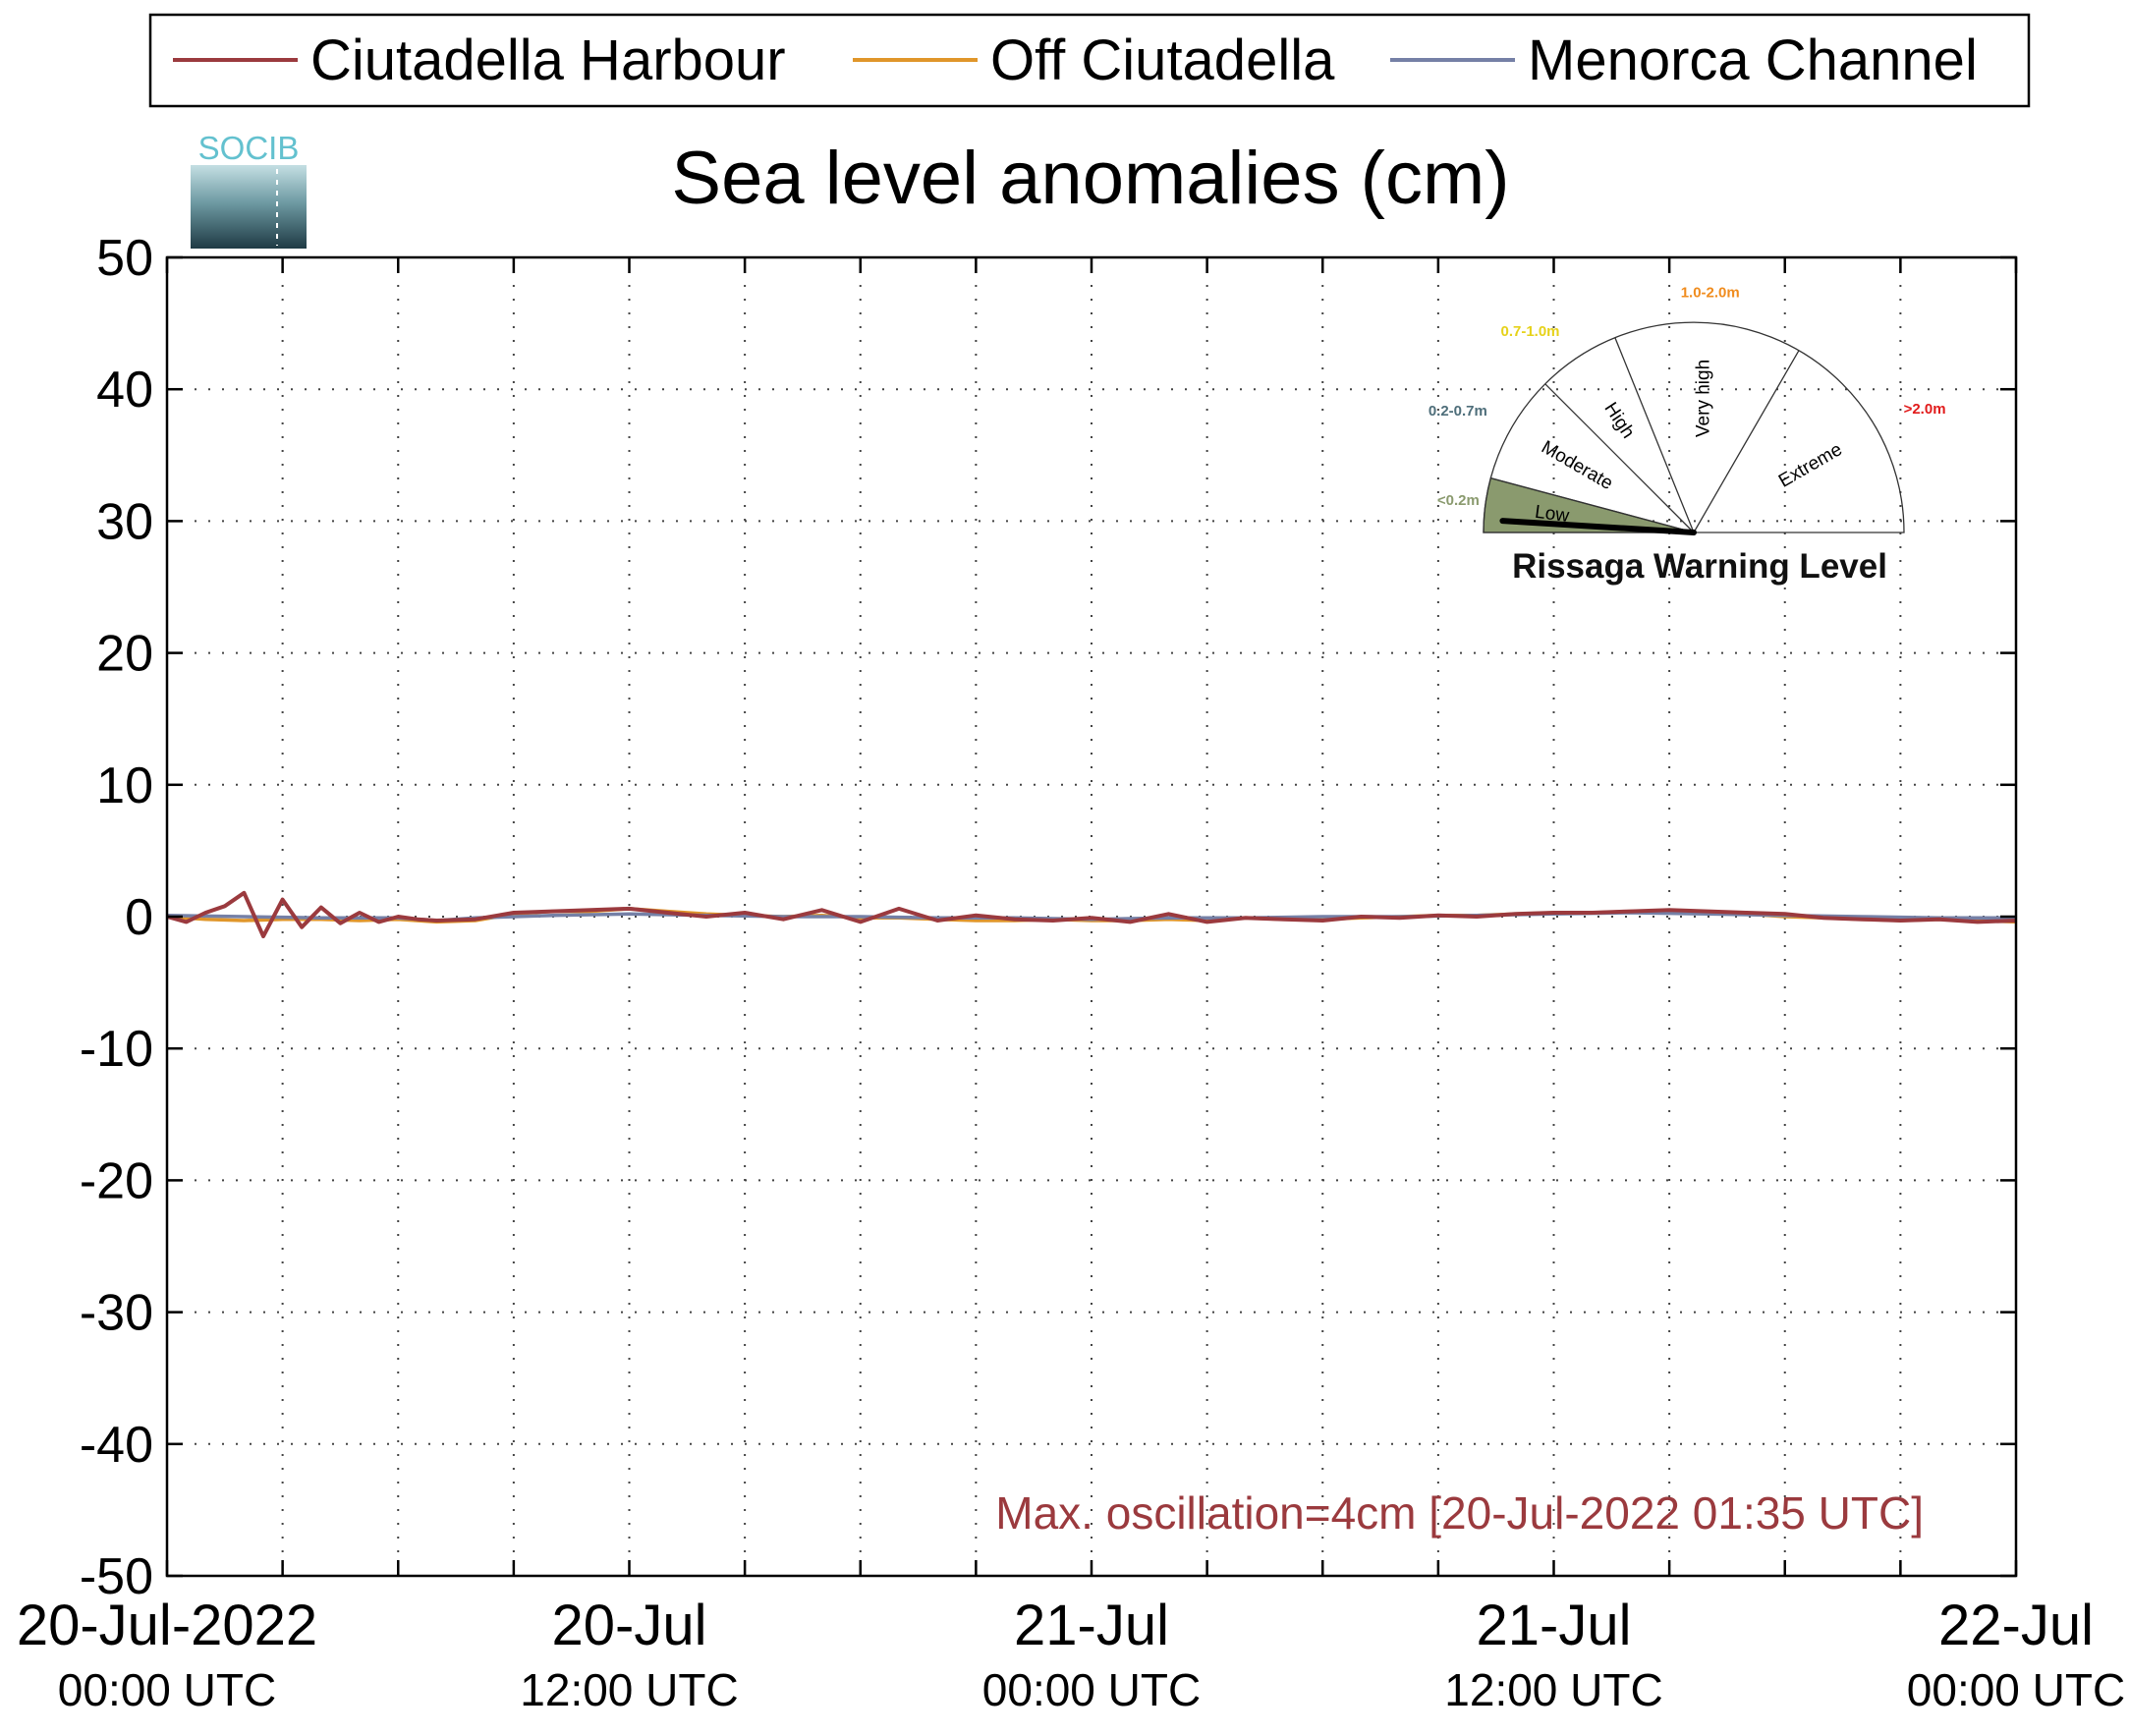 The image size is (2129, 1736). What do you see at coordinates (249, 207) in the screenshot?
I see `logo-wave-block` at bounding box center [249, 207].